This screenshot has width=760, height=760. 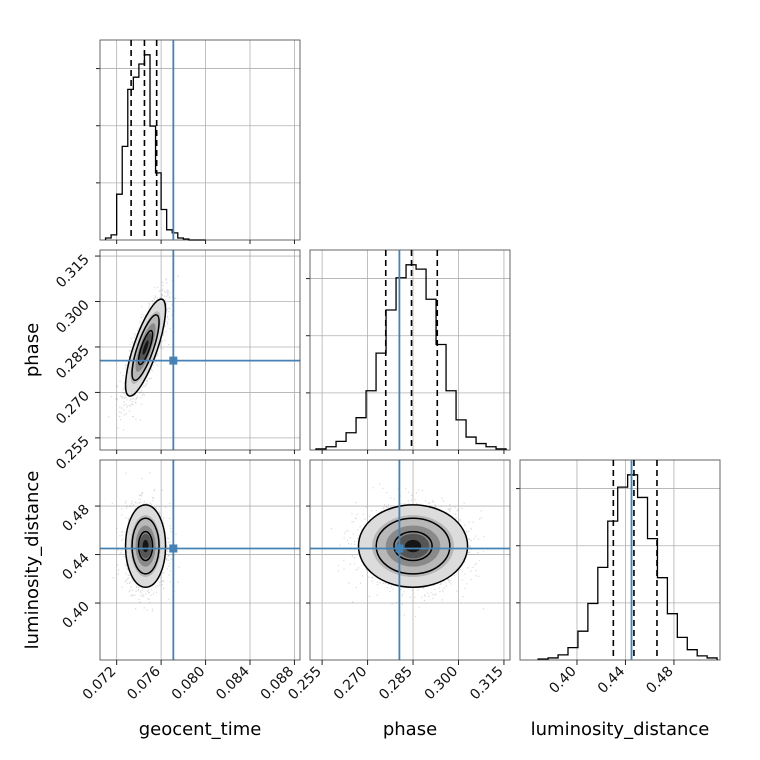 What do you see at coordinates (233, 683) in the screenshot?
I see `x-tick-label: 0.084` at bounding box center [233, 683].